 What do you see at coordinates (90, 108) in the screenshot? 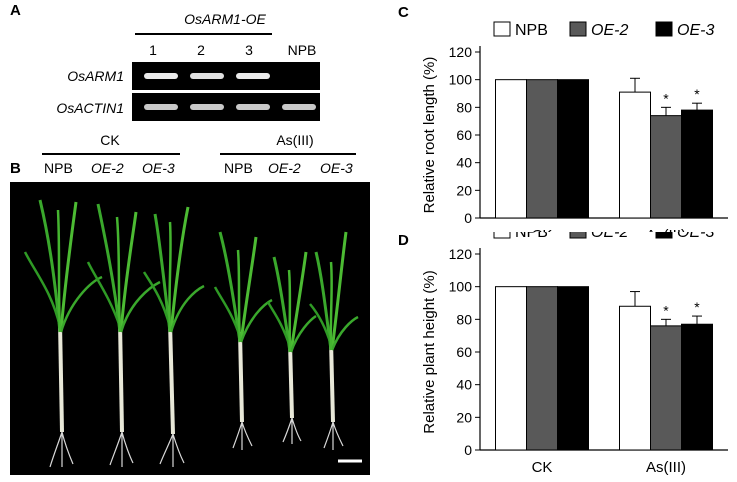
I see `gel-row-label-osactin1: OsACTIN1` at bounding box center [90, 108].